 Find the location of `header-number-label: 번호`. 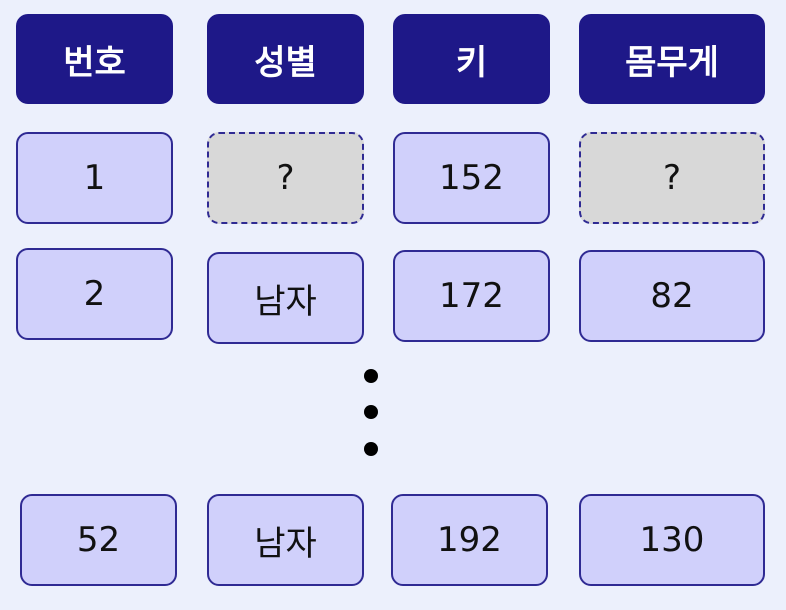

header-number-label: 번호 is located at coordinates (94, 62).